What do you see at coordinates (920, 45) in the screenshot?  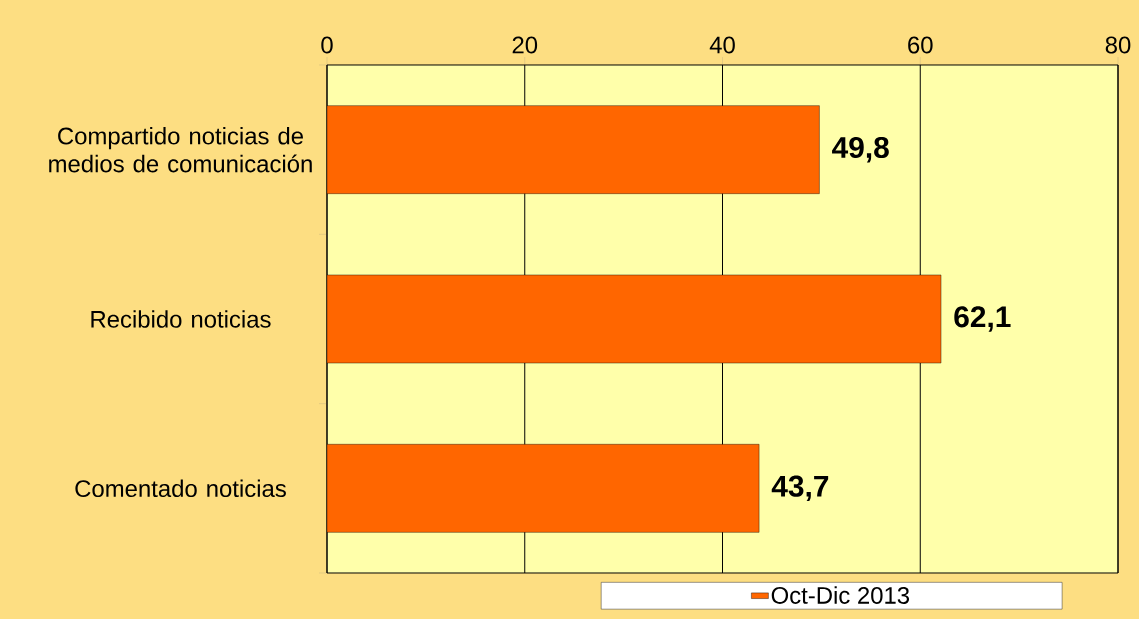 I see `x-tick-label: 60` at bounding box center [920, 45].